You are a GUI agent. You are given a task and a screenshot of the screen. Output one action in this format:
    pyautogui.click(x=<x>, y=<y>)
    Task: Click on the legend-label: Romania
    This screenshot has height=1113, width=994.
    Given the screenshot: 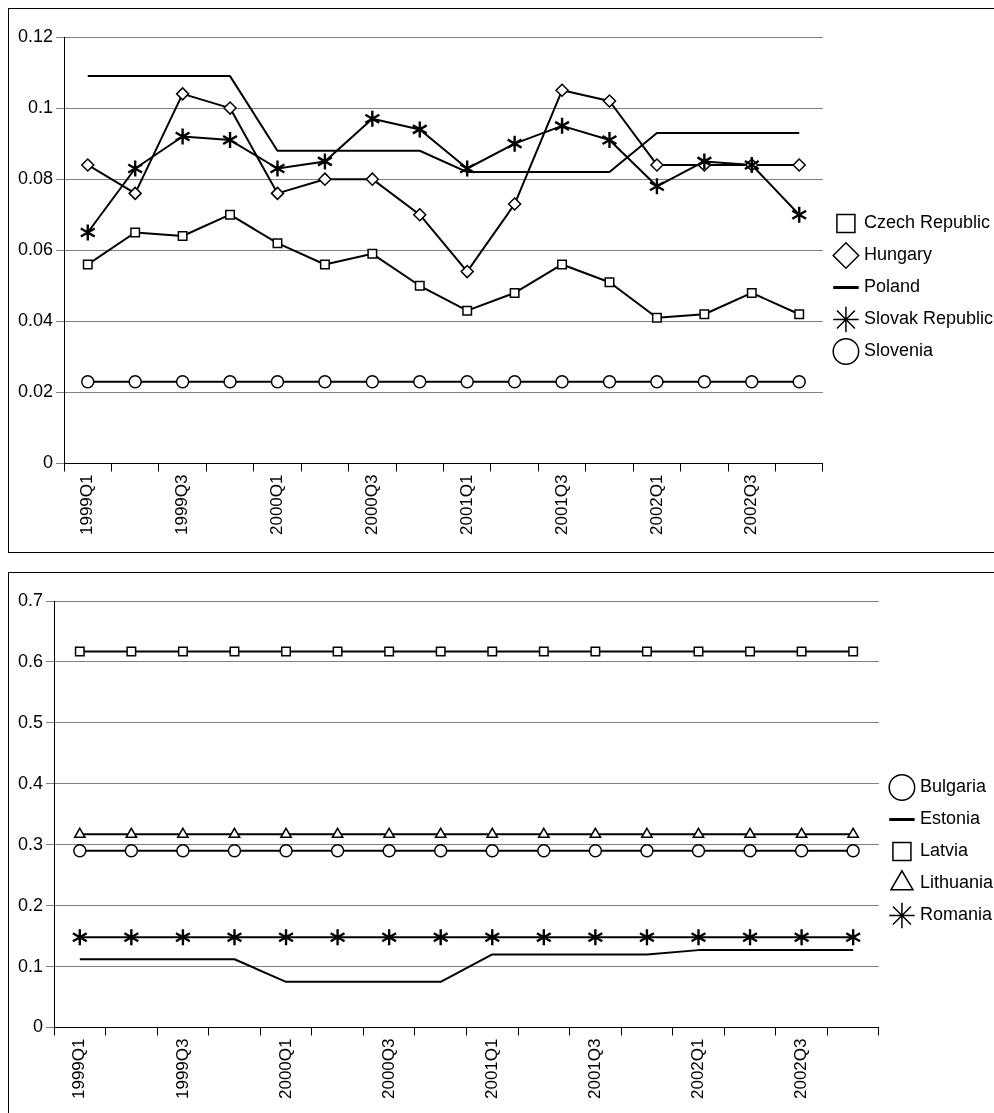 What is the action you would take?
    pyautogui.click(x=956, y=914)
    